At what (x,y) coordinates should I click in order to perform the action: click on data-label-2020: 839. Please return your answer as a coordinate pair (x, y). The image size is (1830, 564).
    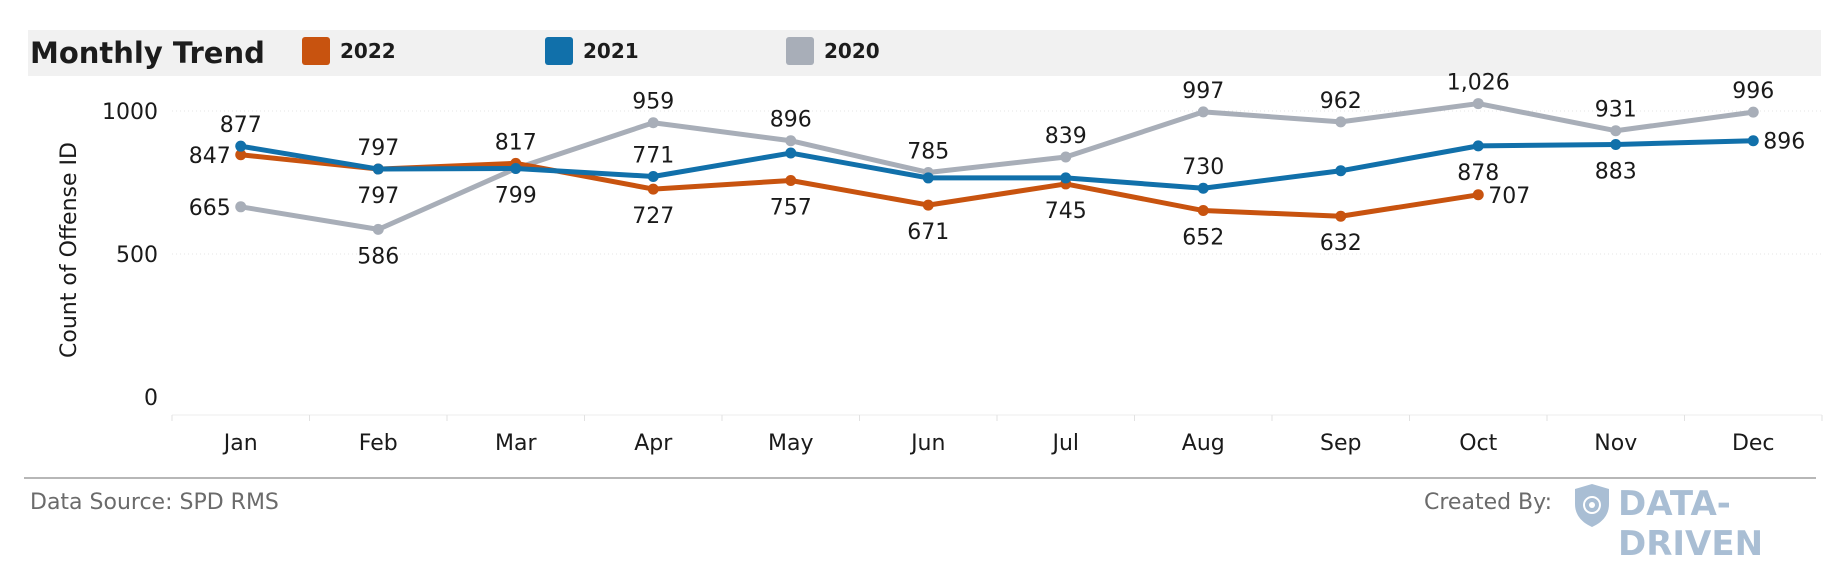
    Looking at the image, I should click on (1066, 136).